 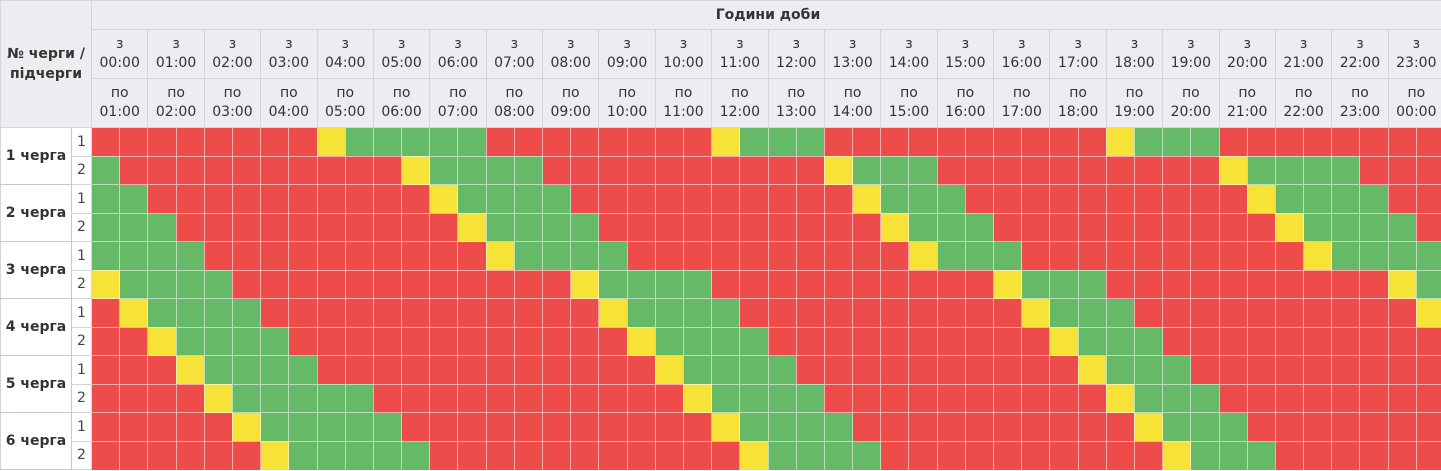 What do you see at coordinates (81, 199) in the screenshot?
I see `subqueue-label: 1` at bounding box center [81, 199].